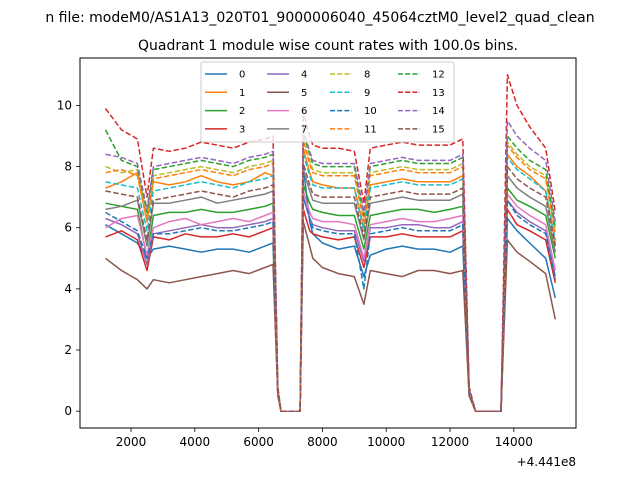 The width and height of the screenshot is (640, 480). I want to click on y-tick-label: 0, so click(68, 411).